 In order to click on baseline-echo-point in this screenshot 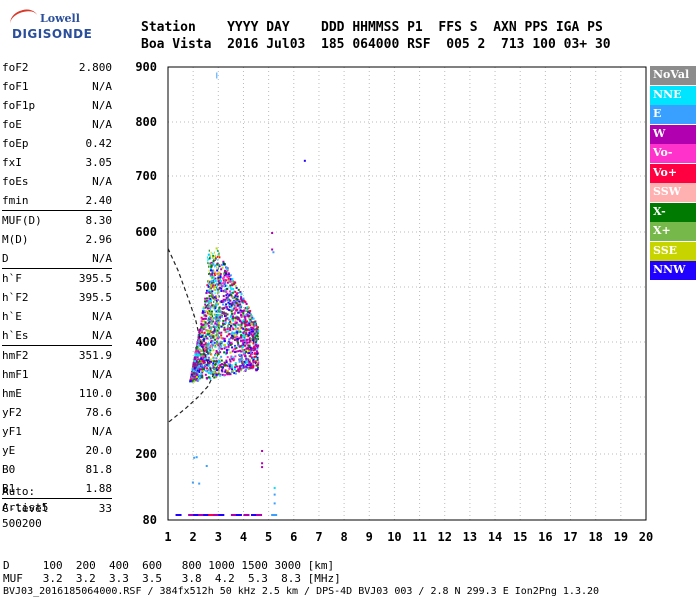, I will do `click(254, 515)`.